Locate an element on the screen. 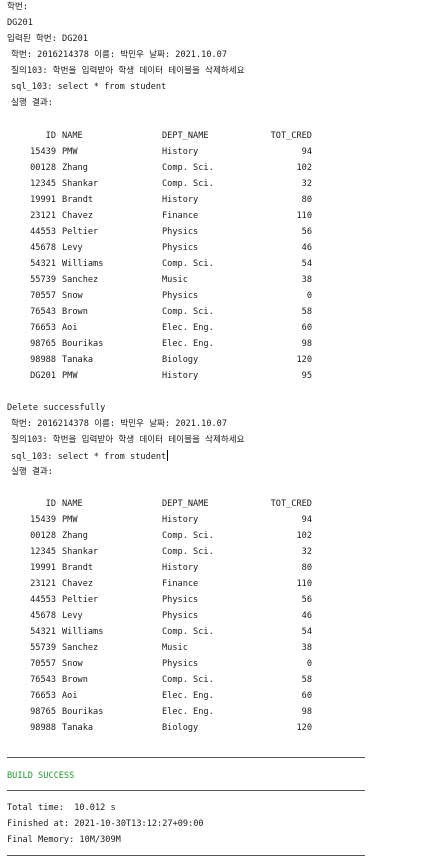 Image resolution: width=444 pixels, height=861 pixels. run2-header: 학번: 2016214378 이름: 박민우 날짜: 2021.10.07 is located at coordinates (119, 424).